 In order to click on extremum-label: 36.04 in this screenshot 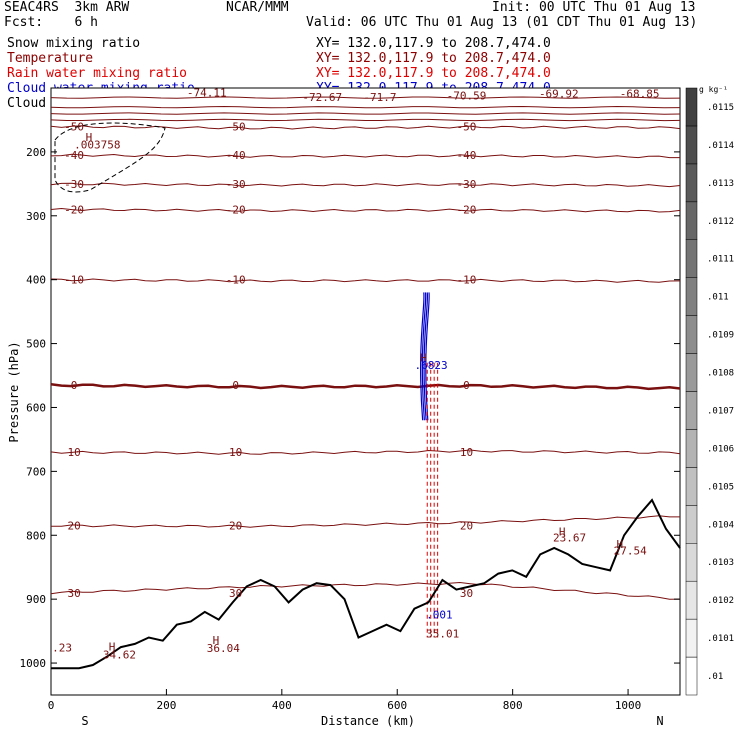, I will do `click(223, 648)`.